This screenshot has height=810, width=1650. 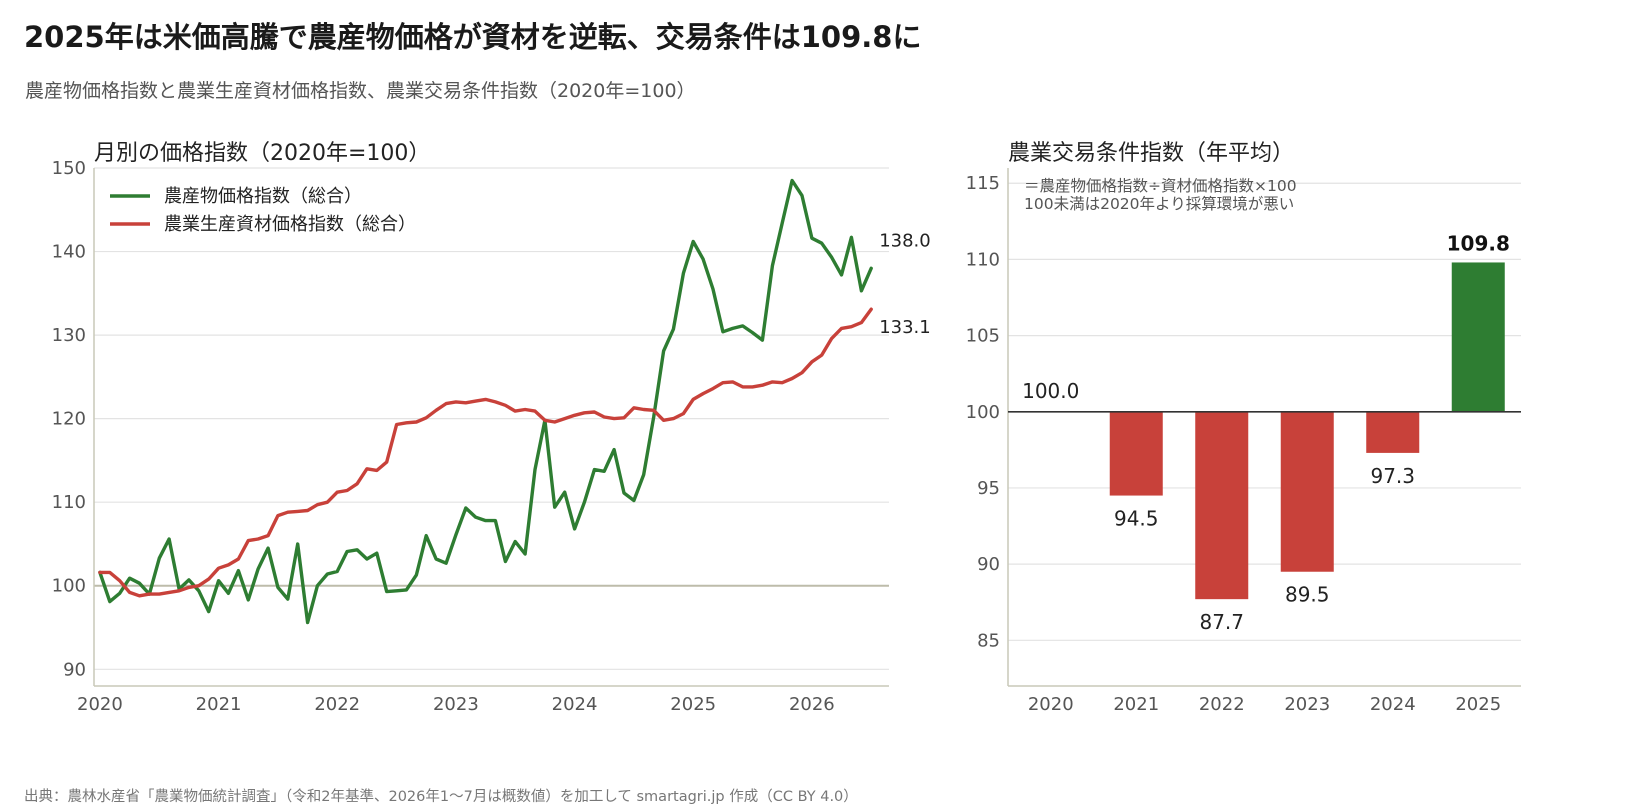 What do you see at coordinates (1151, 153) in the screenshot?
I see `bar-panel-title: 農業交易条件指数（年平均）` at bounding box center [1151, 153].